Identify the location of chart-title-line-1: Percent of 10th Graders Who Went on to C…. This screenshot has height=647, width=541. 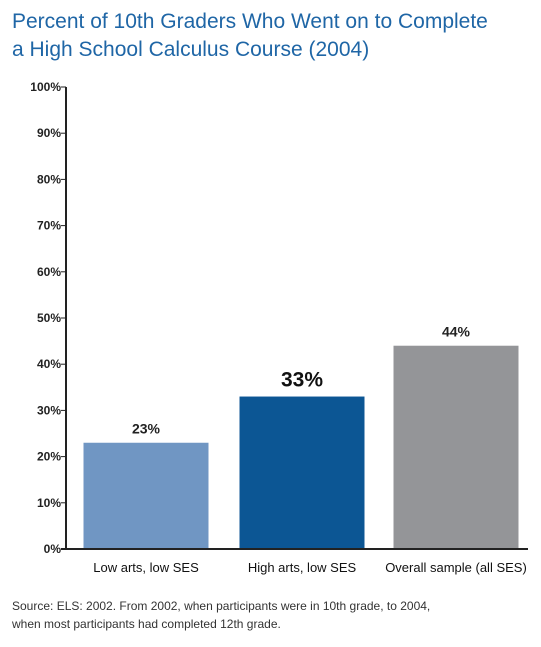
(250, 21).